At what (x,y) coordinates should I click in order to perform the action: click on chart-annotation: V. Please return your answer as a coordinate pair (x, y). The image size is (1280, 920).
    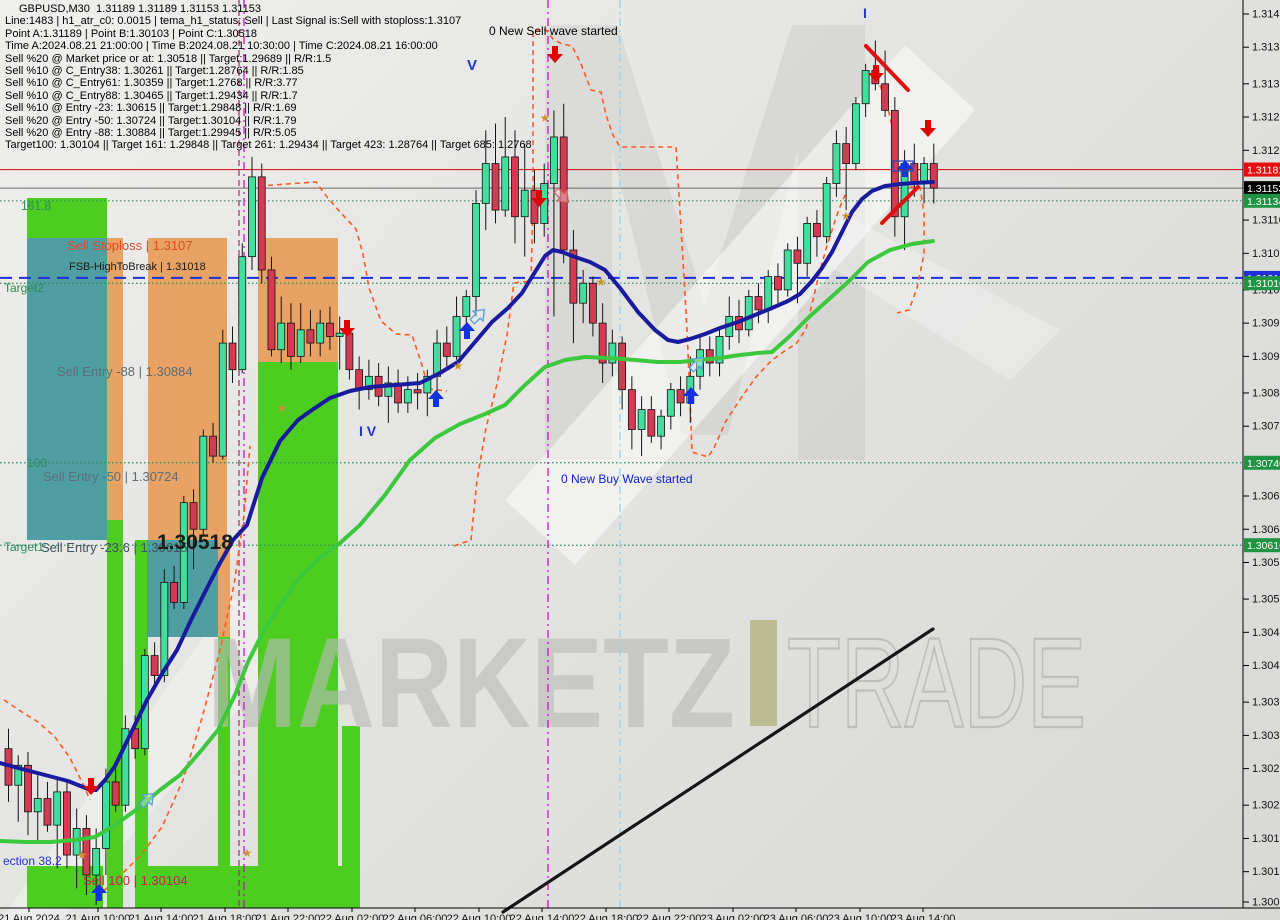
    Looking at the image, I should click on (472, 65).